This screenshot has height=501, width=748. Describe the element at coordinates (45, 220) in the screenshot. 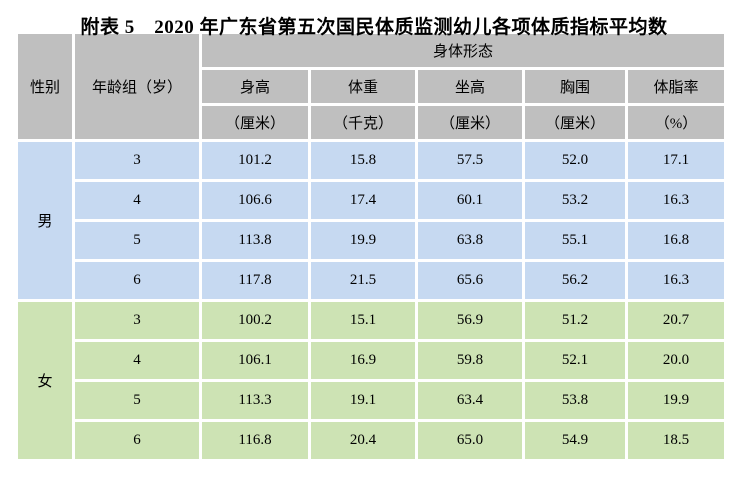

I see `gender-male-cell: 男` at that location.